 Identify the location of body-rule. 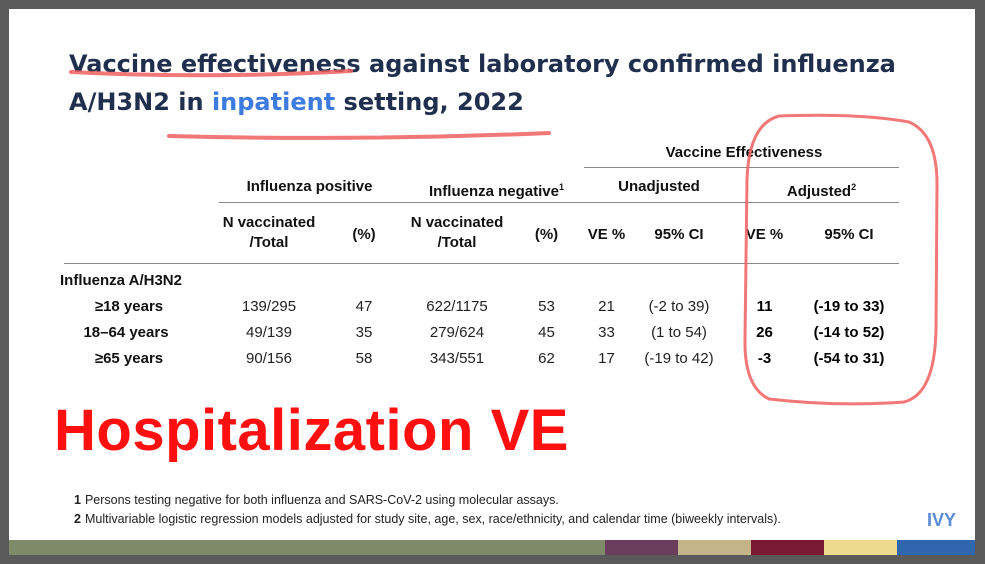
(481, 263).